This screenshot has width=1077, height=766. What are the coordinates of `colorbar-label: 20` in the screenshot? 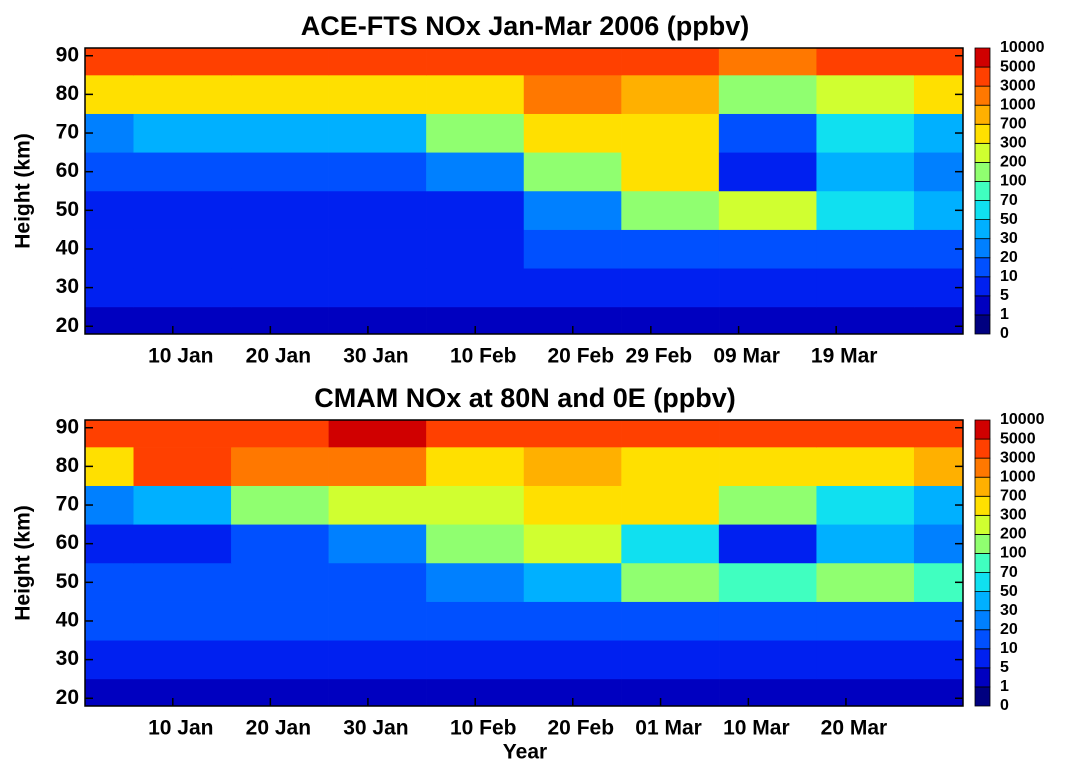 It's located at (1009, 257).